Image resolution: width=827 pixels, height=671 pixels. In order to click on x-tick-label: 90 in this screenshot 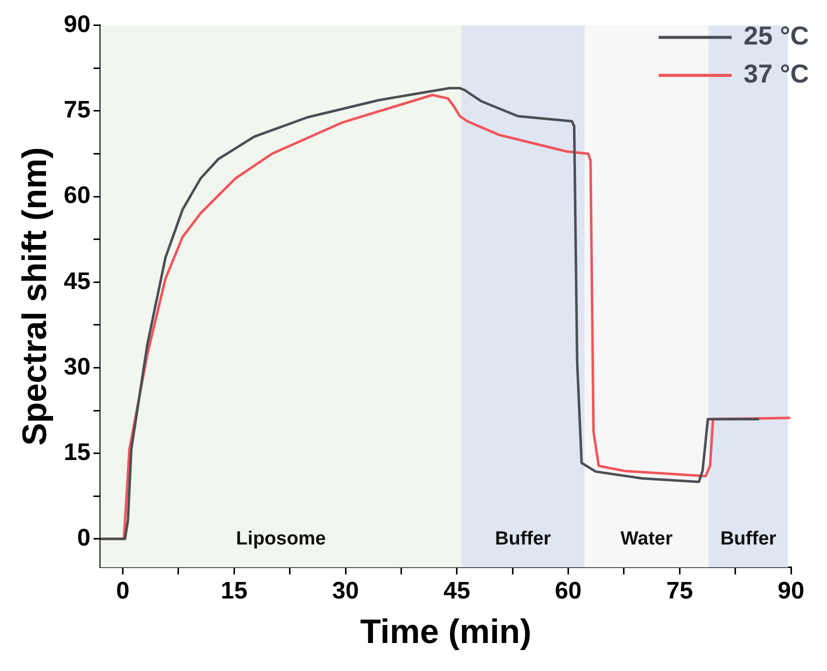, I will do `click(791, 590)`.